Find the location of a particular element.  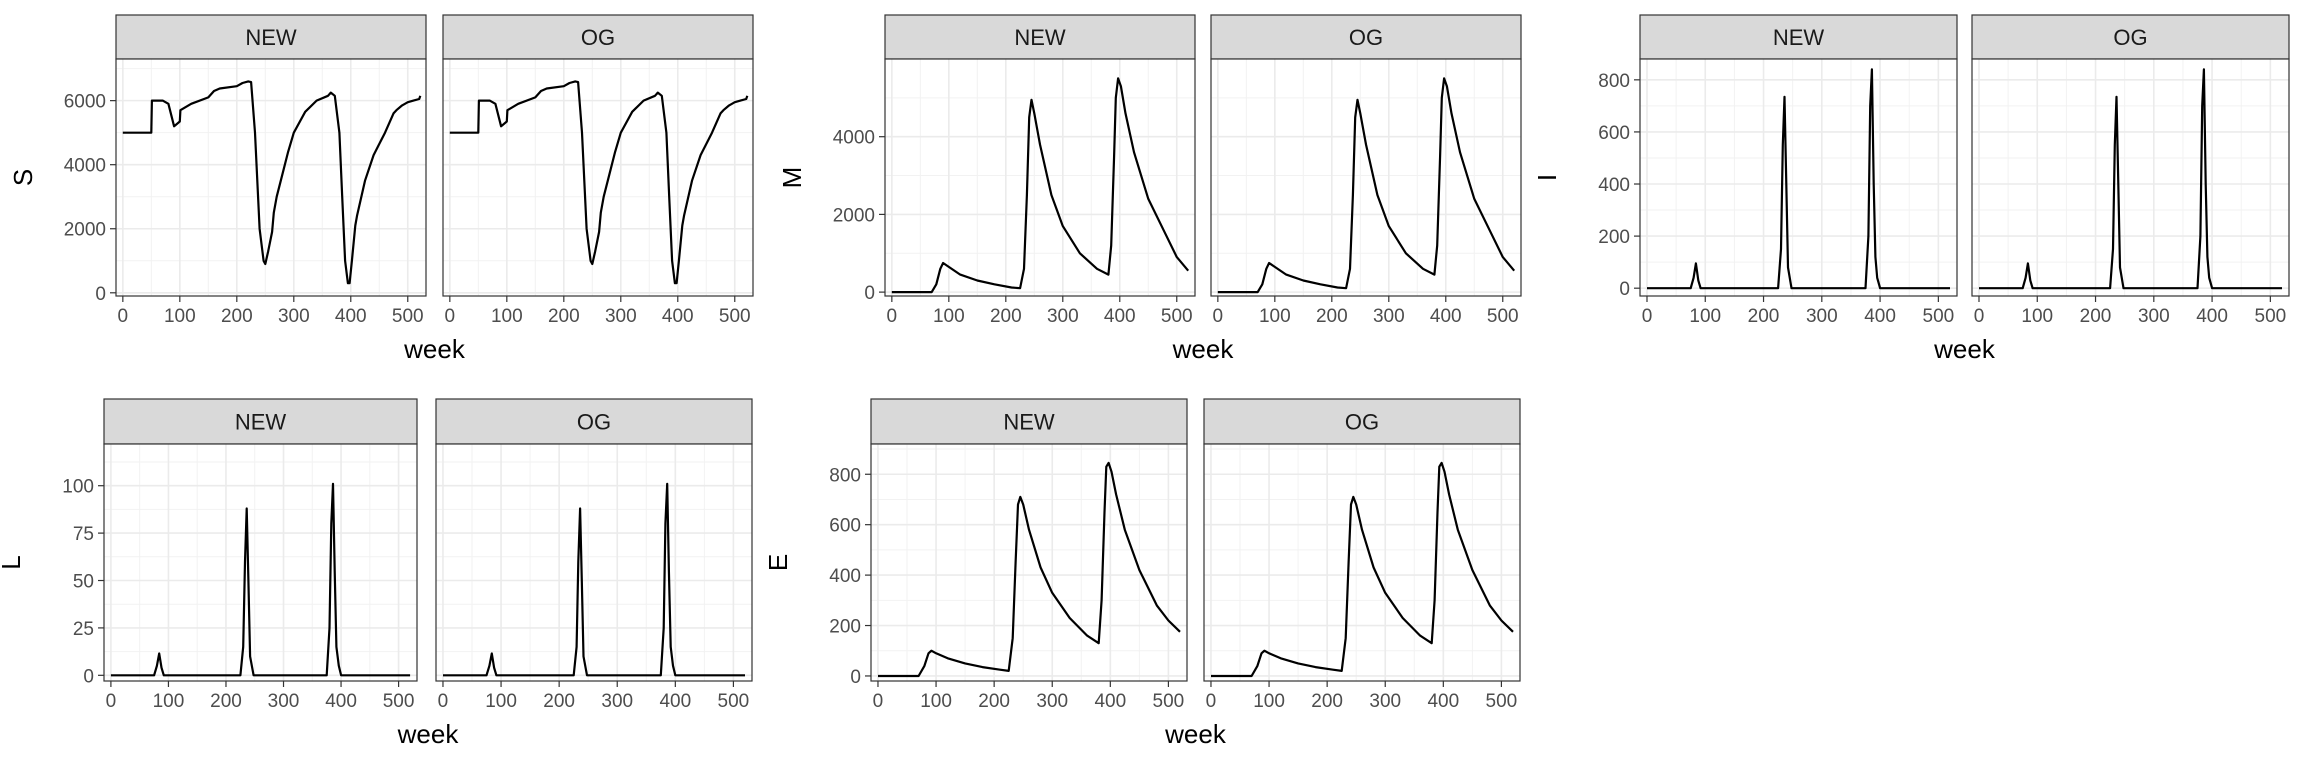

y-tick-label: 100 is located at coordinates (78, 487).